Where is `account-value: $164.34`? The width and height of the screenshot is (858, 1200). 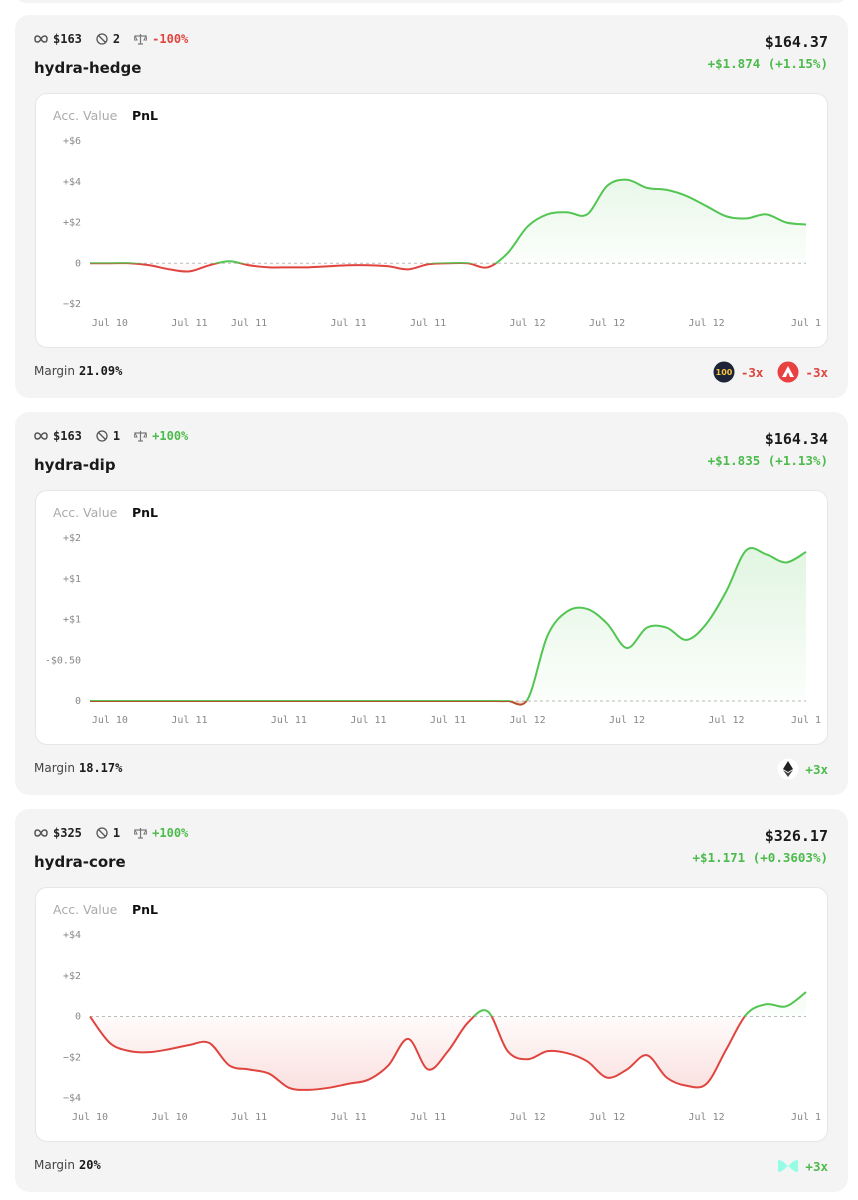 account-value: $164.34 is located at coordinates (796, 439).